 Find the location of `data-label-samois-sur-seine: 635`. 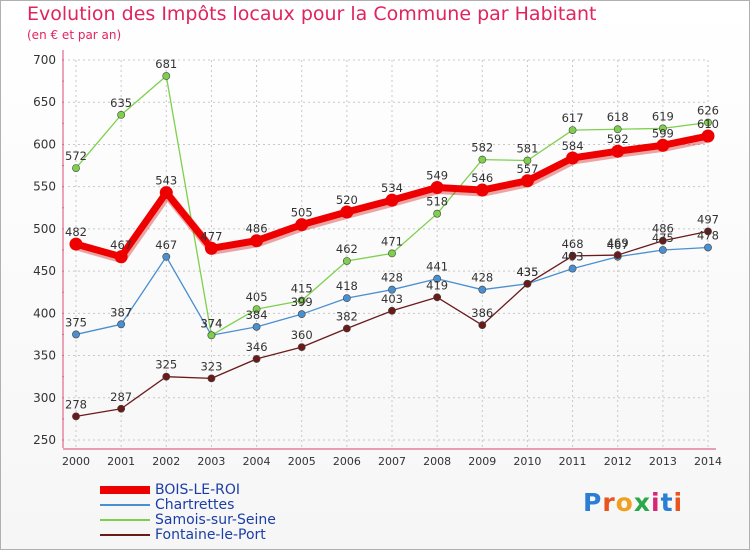

data-label-samois-sur-seine: 635 is located at coordinates (121, 103).